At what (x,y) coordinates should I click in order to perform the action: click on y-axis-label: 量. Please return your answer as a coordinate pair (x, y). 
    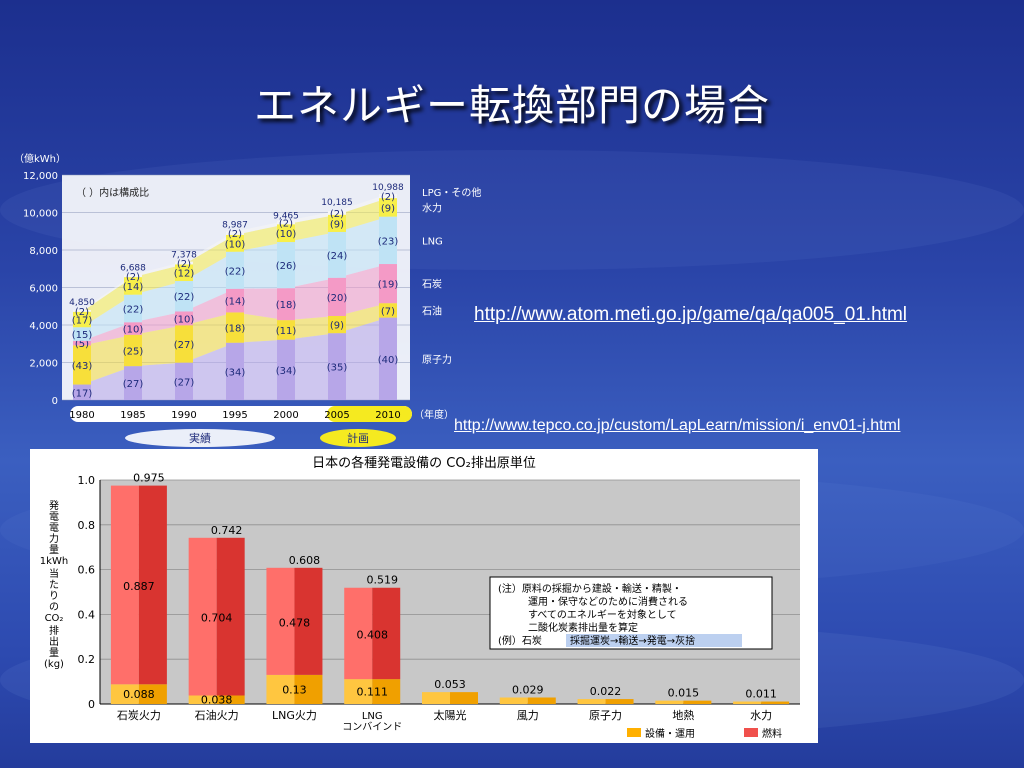
    Looking at the image, I should click on (54, 550).